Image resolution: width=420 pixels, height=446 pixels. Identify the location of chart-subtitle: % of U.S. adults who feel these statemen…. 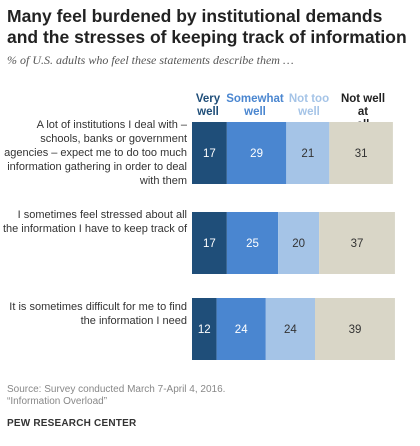
(150, 60).